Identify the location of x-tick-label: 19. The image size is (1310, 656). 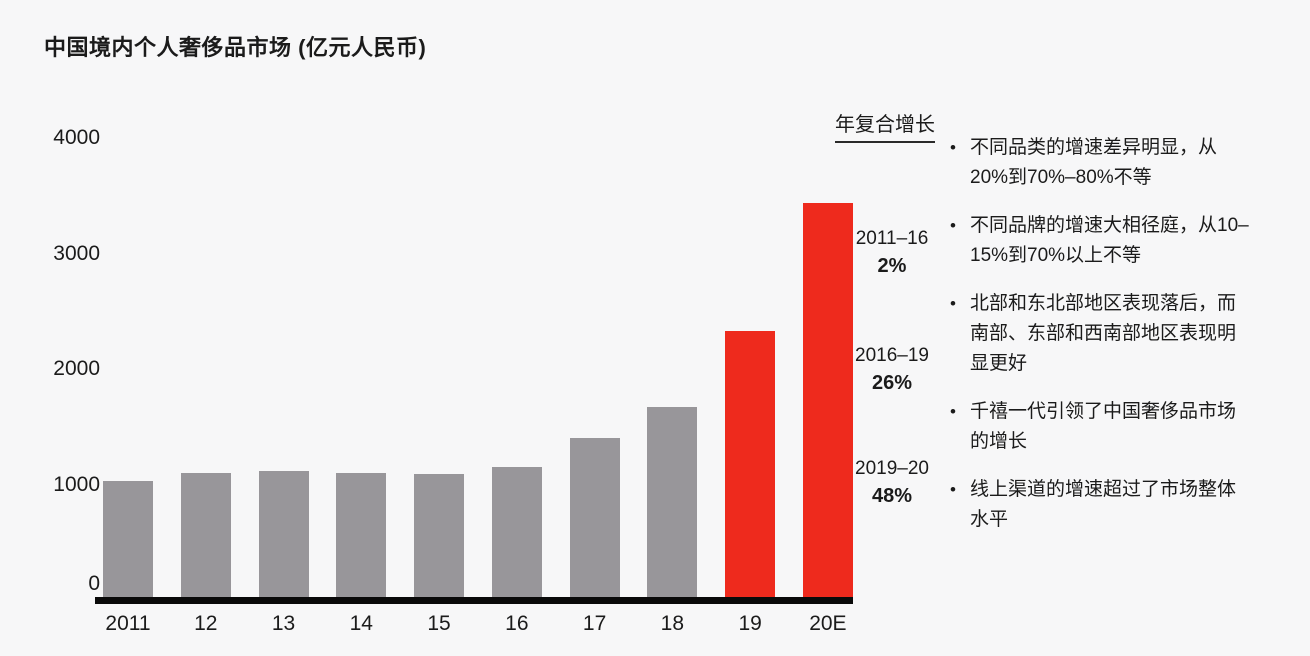
(750, 623).